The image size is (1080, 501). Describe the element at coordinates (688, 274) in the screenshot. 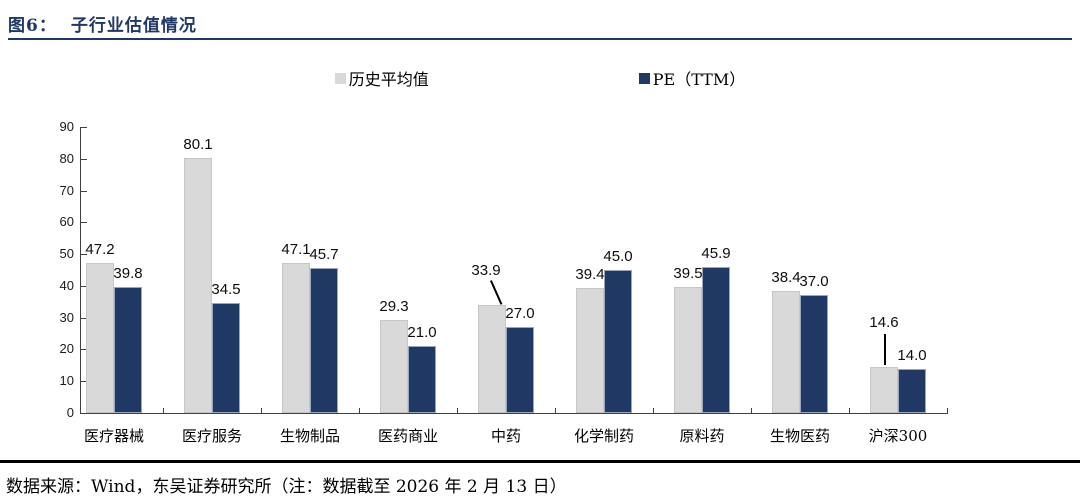

I see `data-label: 39.5` at that location.